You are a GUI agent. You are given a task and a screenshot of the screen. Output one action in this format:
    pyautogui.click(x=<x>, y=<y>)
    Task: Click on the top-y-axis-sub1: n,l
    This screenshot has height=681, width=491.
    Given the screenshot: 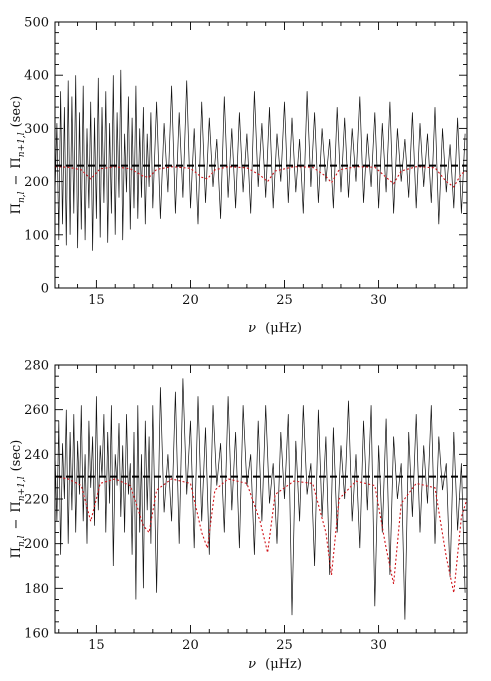 What is the action you would take?
    pyautogui.click(x=22, y=197)
    